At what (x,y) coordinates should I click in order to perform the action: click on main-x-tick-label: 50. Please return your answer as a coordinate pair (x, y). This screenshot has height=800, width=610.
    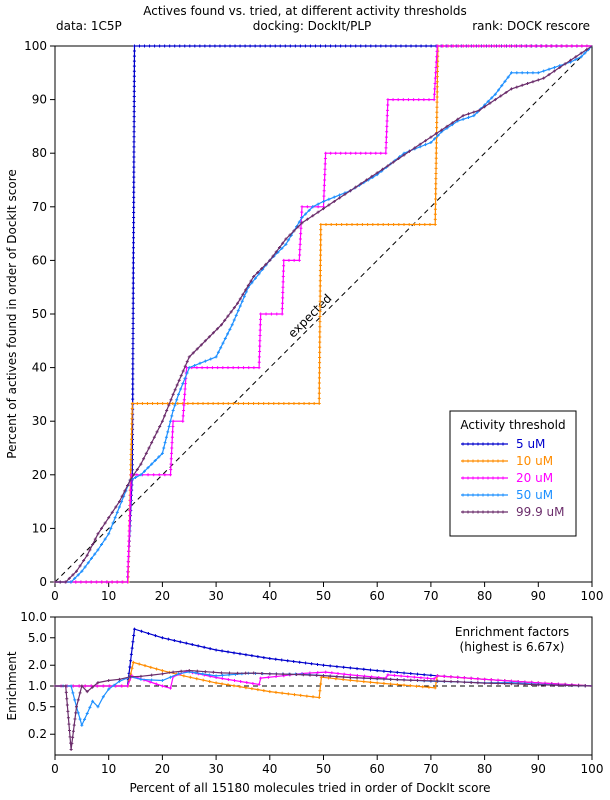
    Looking at the image, I should click on (323, 596).